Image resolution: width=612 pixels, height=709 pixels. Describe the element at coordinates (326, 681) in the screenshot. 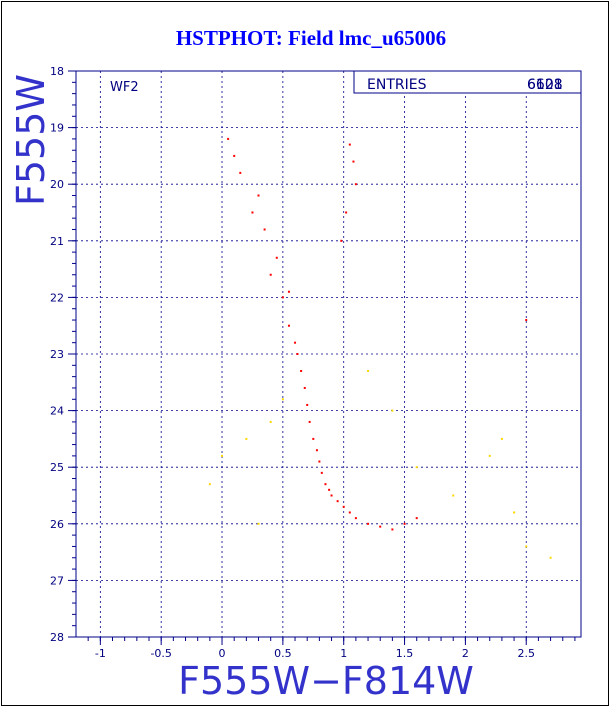

I see `x-axis-label: F555W−F814W` at that location.